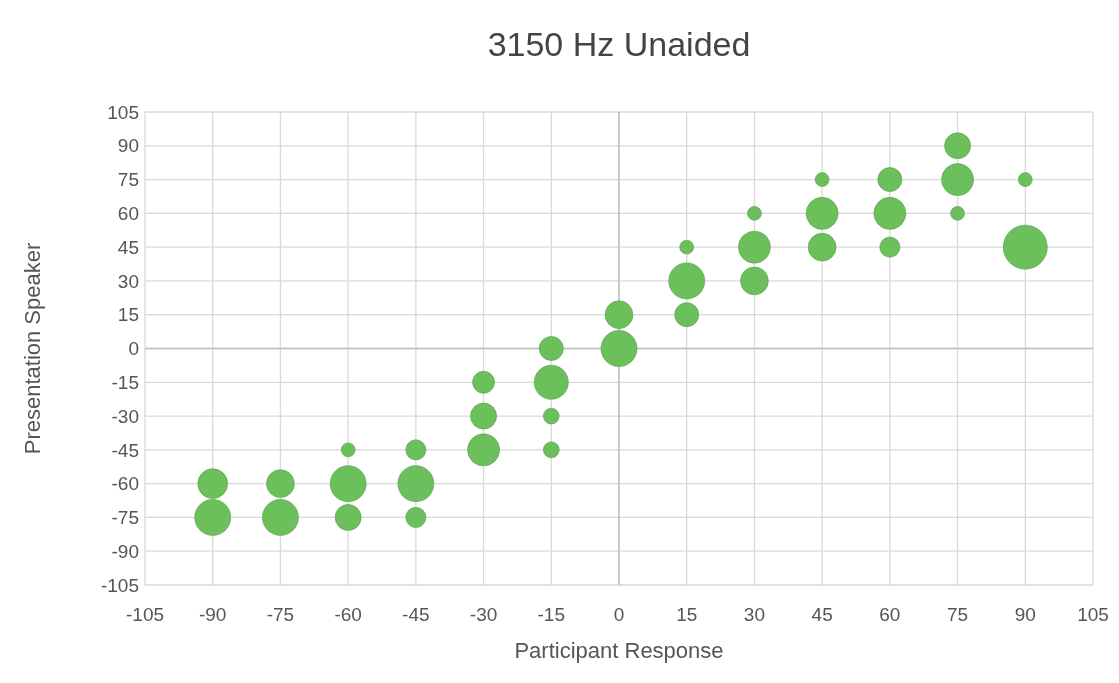 The height and width of the screenshot is (683, 1119). What do you see at coordinates (890, 614) in the screenshot?
I see `x-tick-label: 60` at bounding box center [890, 614].